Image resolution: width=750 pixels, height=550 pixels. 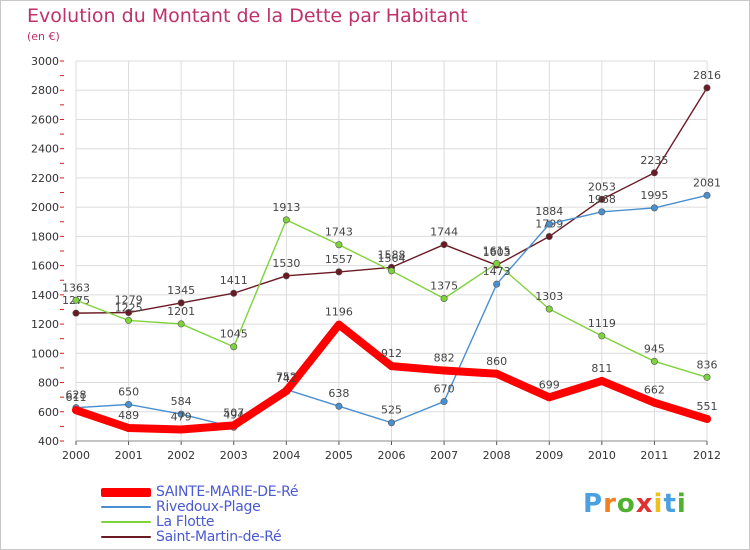 What do you see at coordinates (610, 504) in the screenshot?
I see `logo-letter: r` at bounding box center [610, 504].